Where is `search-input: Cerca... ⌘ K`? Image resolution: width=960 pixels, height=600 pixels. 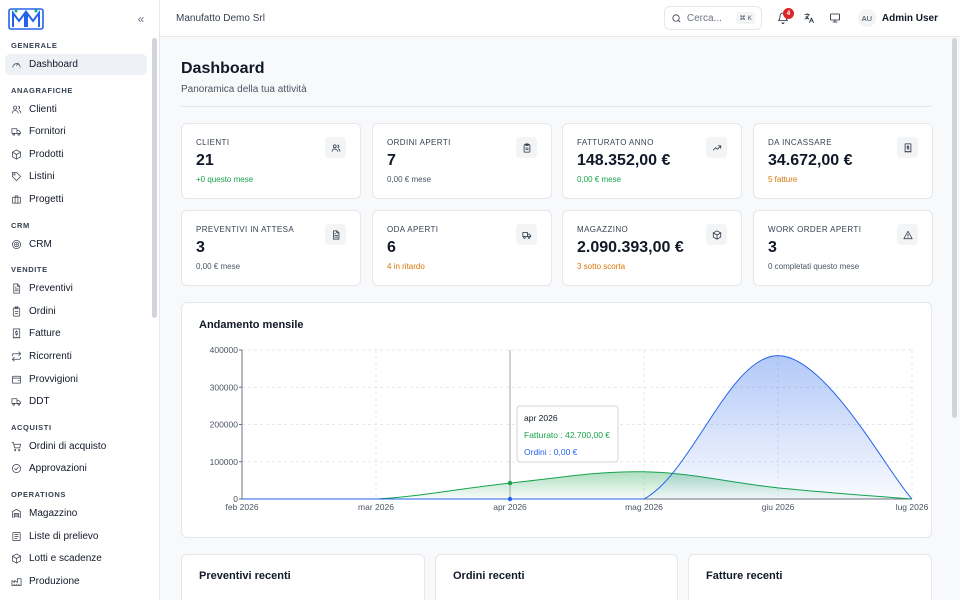
search-input: Cerca... ⌘ K is located at coordinates (712, 18).